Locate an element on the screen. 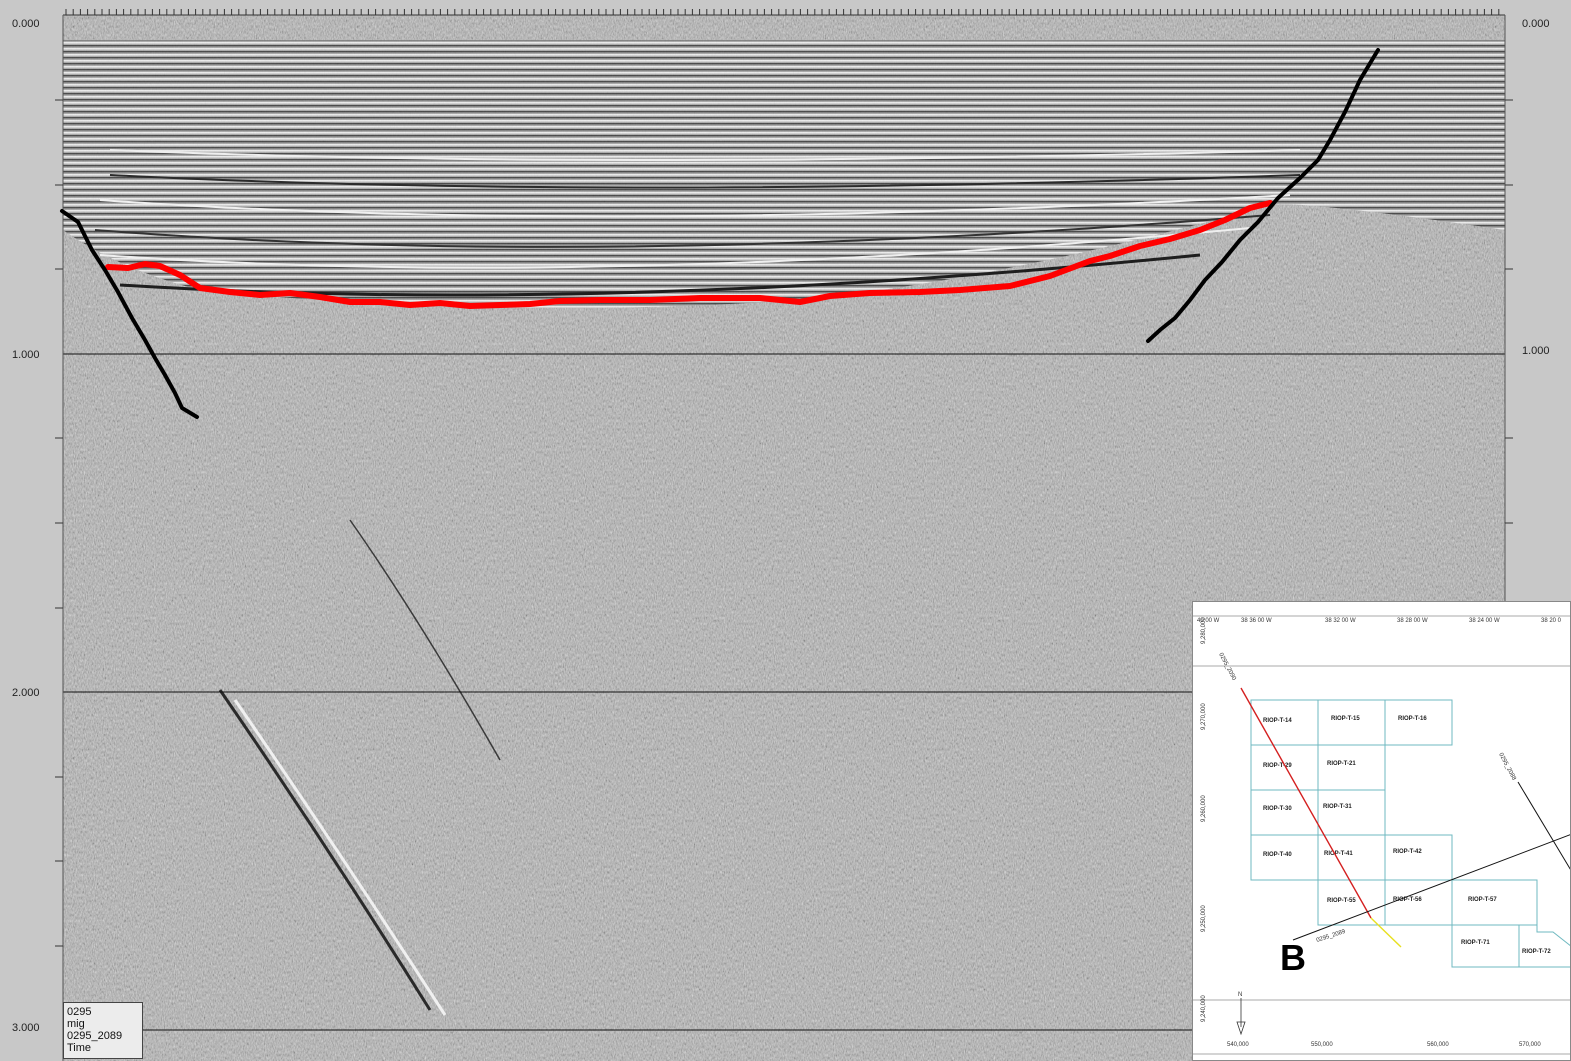  north-arrow-icon is located at coordinates (1241, 1017).